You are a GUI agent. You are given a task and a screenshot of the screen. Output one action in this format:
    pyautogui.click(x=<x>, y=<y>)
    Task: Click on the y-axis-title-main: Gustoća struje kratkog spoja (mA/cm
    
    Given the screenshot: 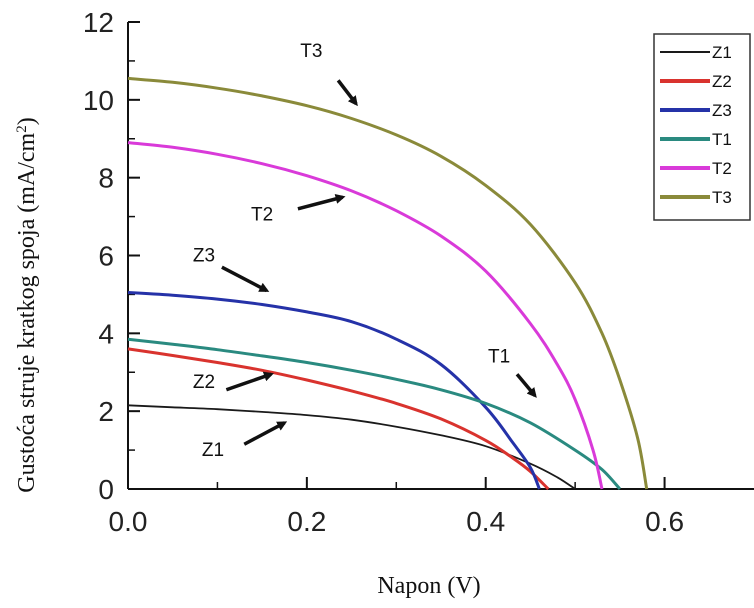 What is the action you would take?
    pyautogui.click(x=27, y=312)
    